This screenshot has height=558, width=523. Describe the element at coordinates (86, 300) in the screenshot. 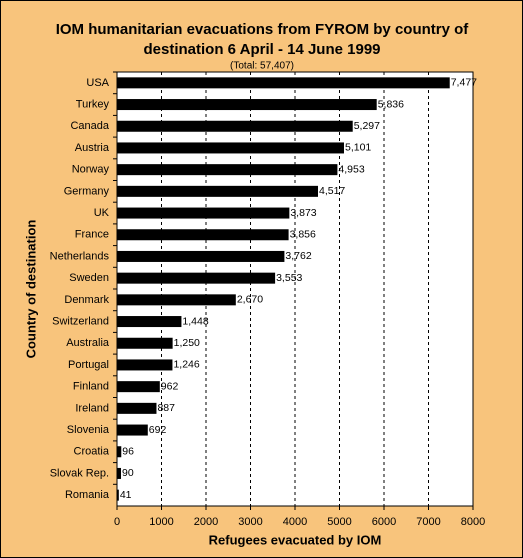

I see `y-tick-label: Denmark` at that location.